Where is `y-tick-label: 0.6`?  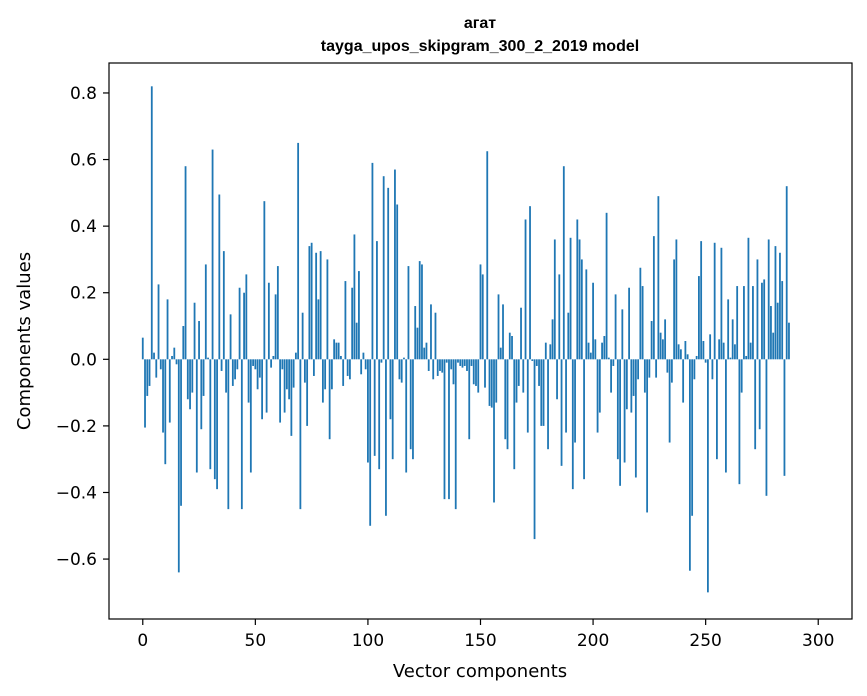
y-tick-label: 0.6 is located at coordinates (83, 161).